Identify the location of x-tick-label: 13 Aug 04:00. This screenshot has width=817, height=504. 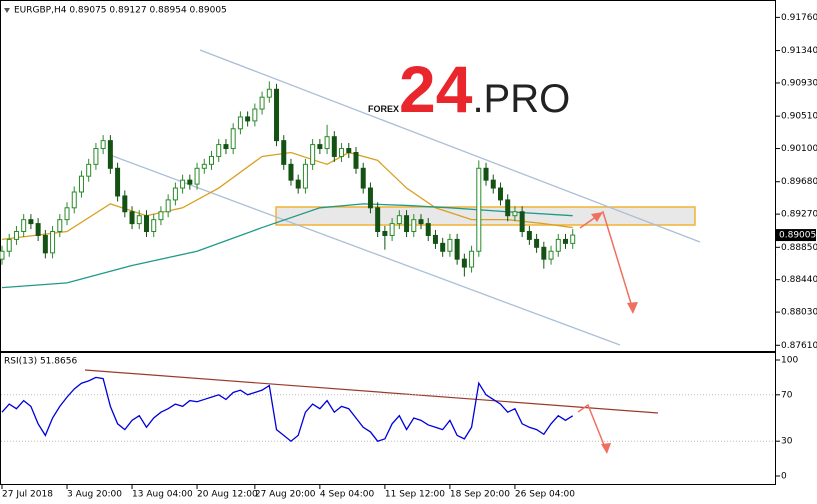
(162, 495).